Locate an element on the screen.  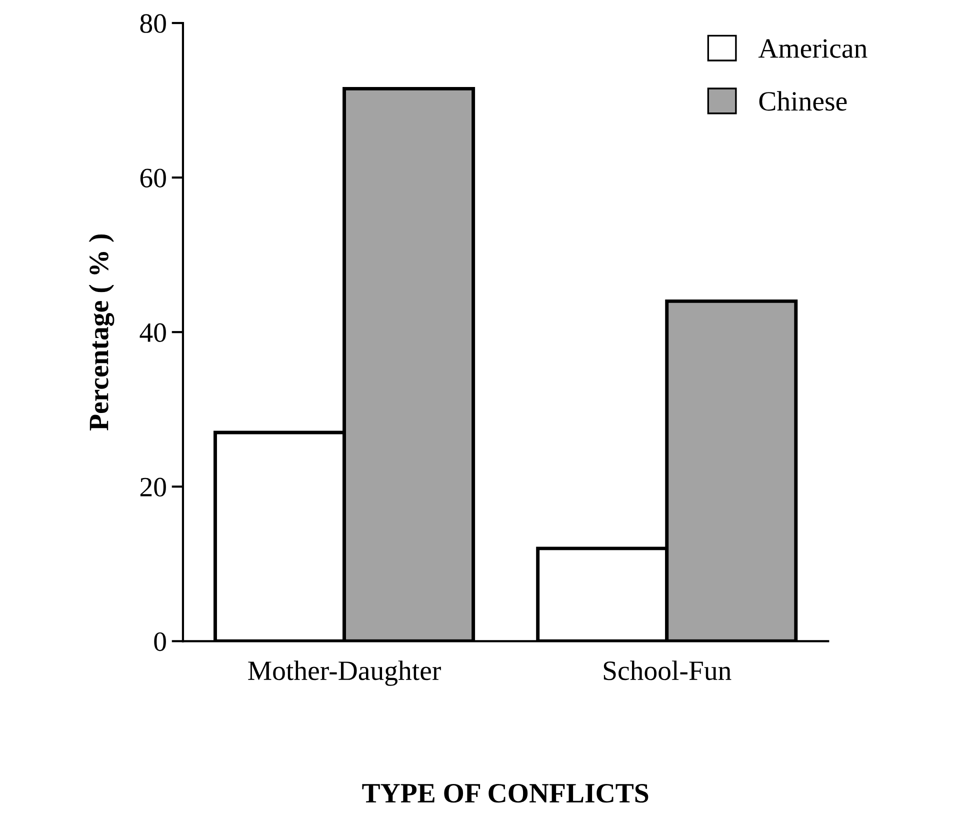
y-tick-label: 20 is located at coordinates (153, 487).